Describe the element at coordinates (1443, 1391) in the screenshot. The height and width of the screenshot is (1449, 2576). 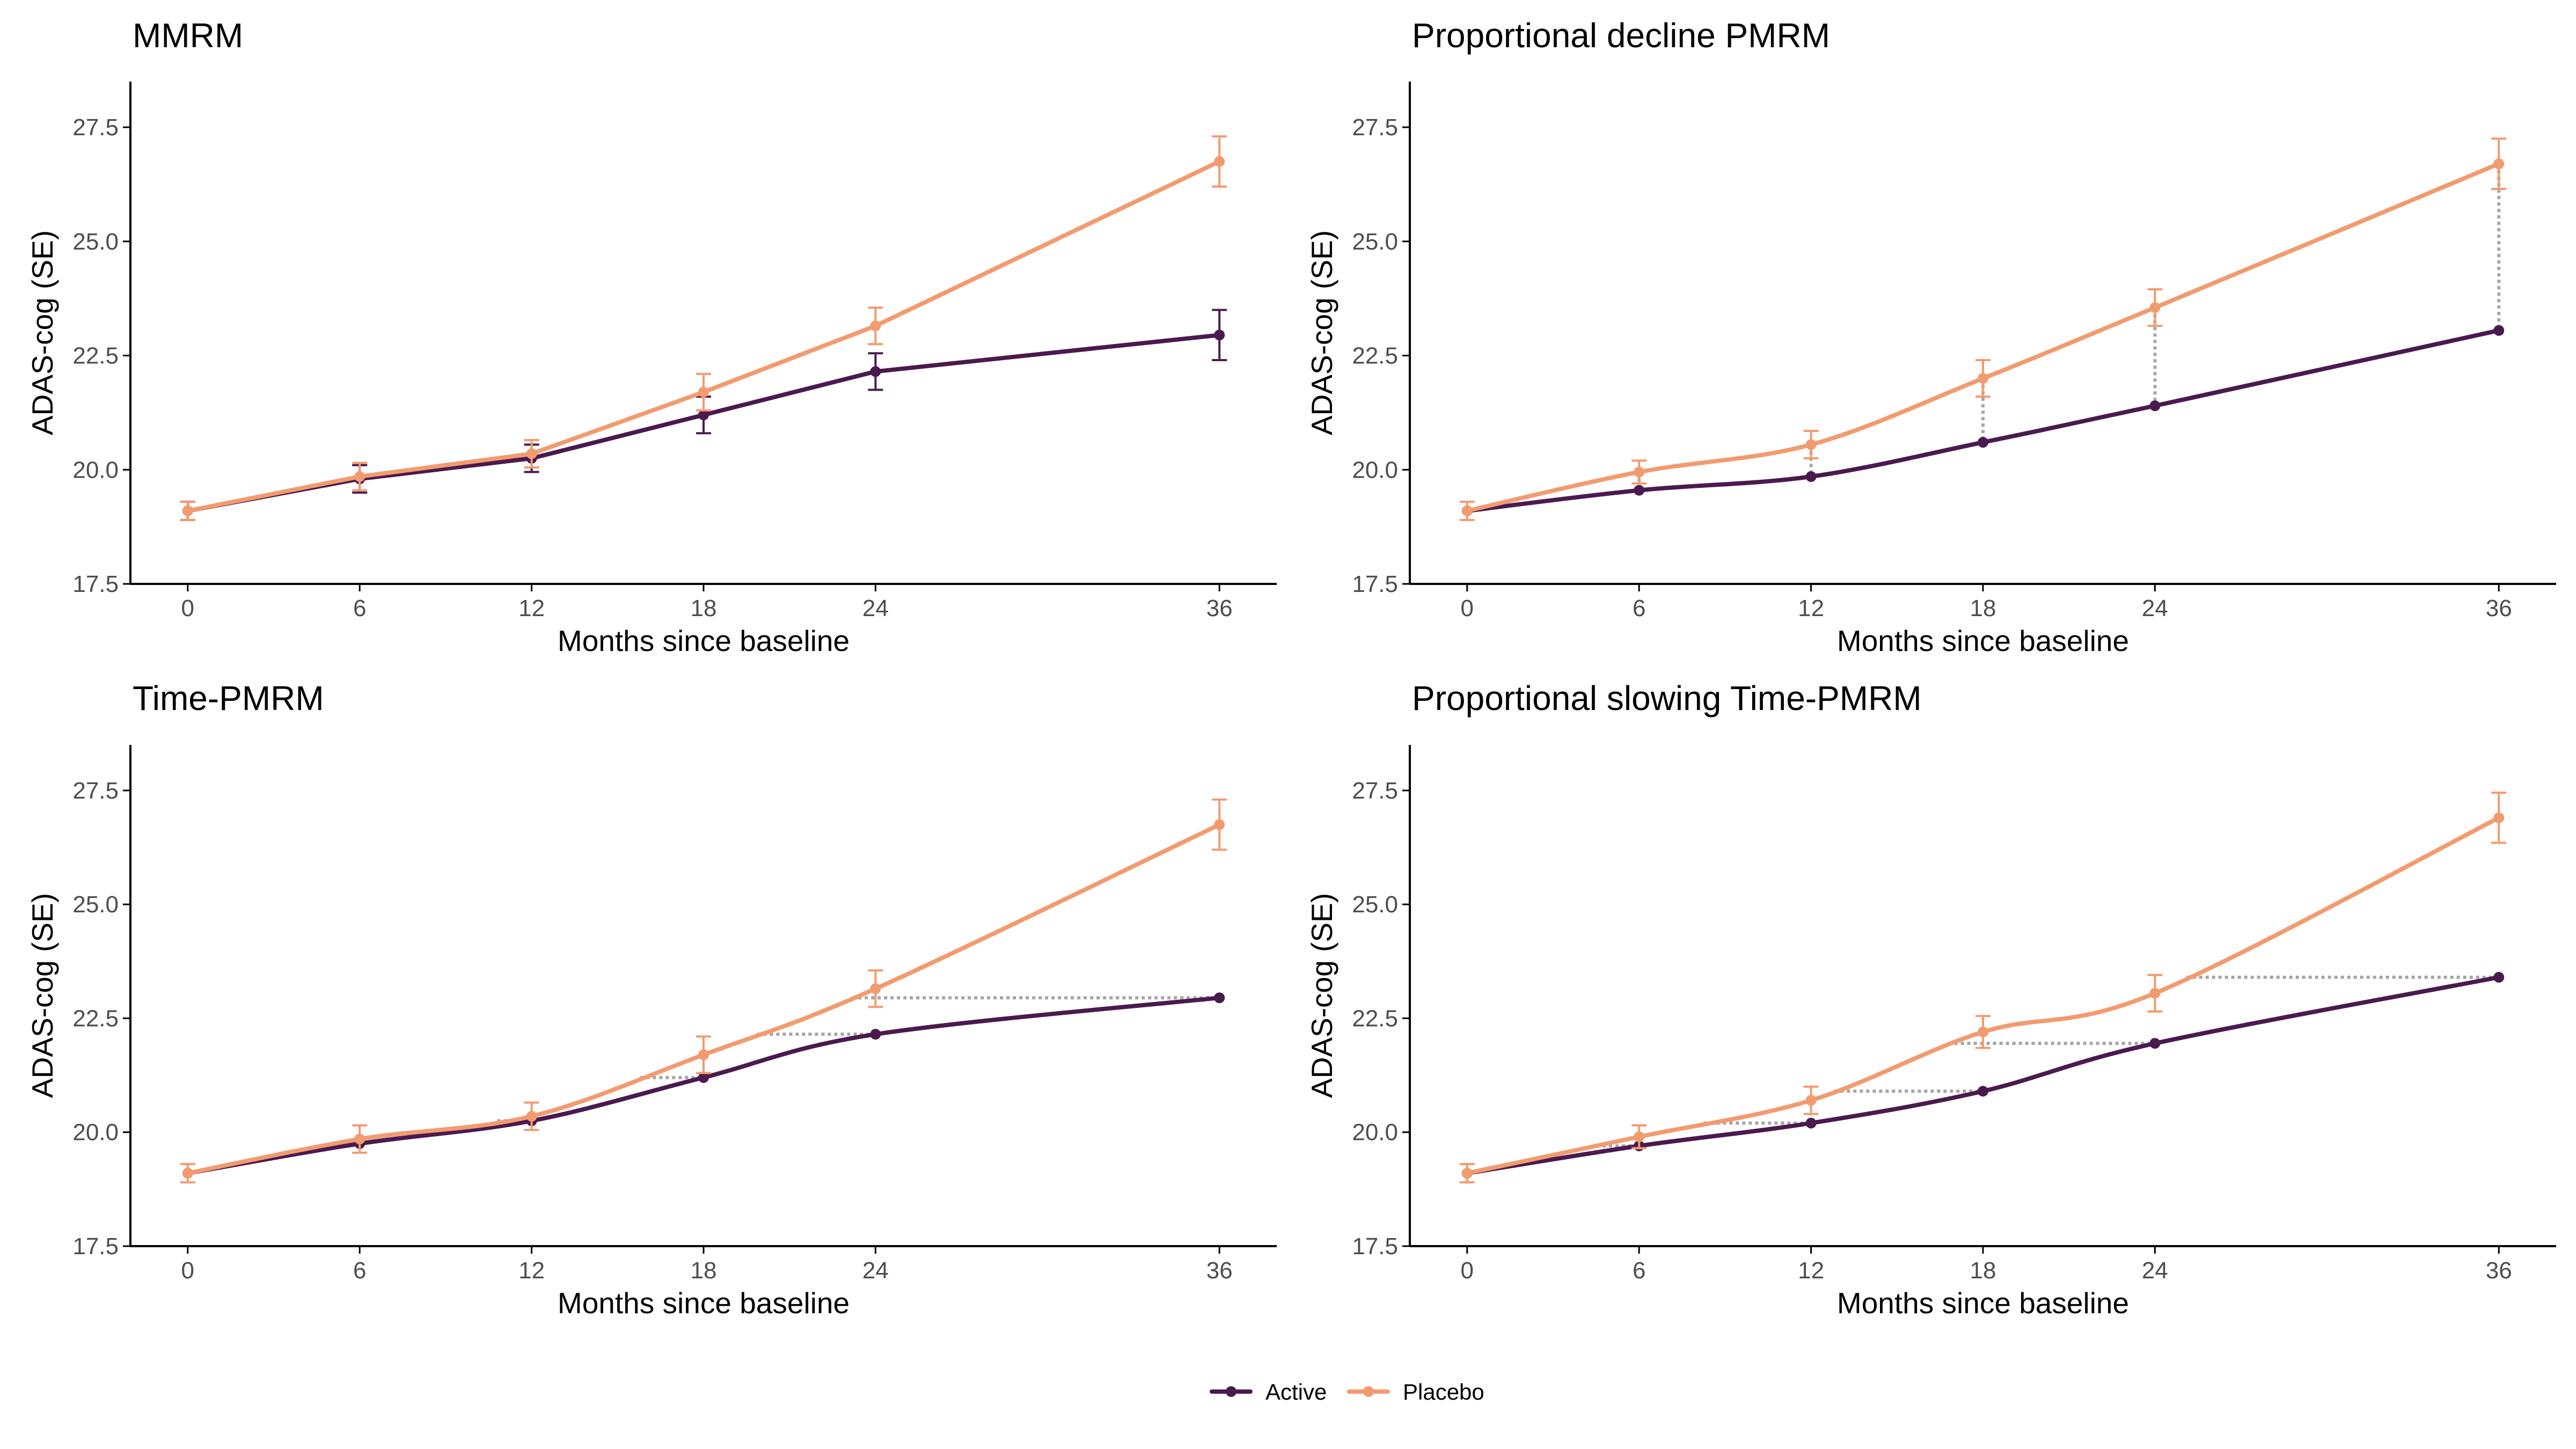
I see `legend-label-placebo: Placebo` at that location.